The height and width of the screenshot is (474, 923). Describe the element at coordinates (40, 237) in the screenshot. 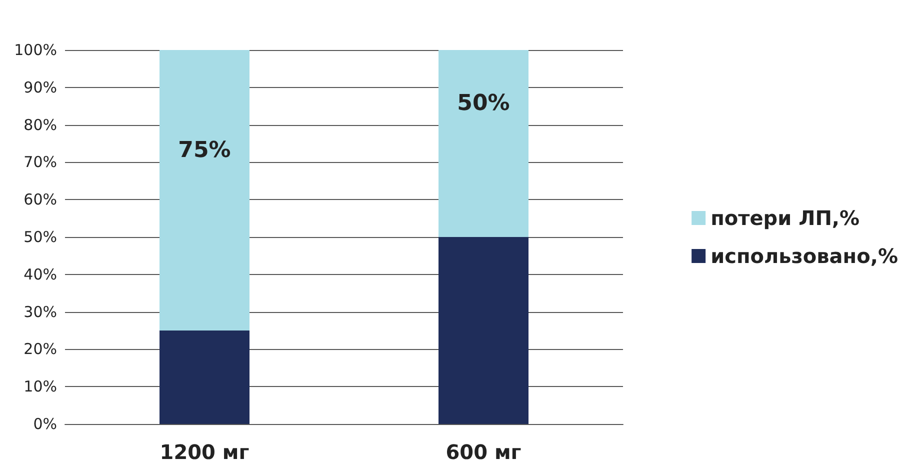

I see `y-tick-label: 50%` at that location.